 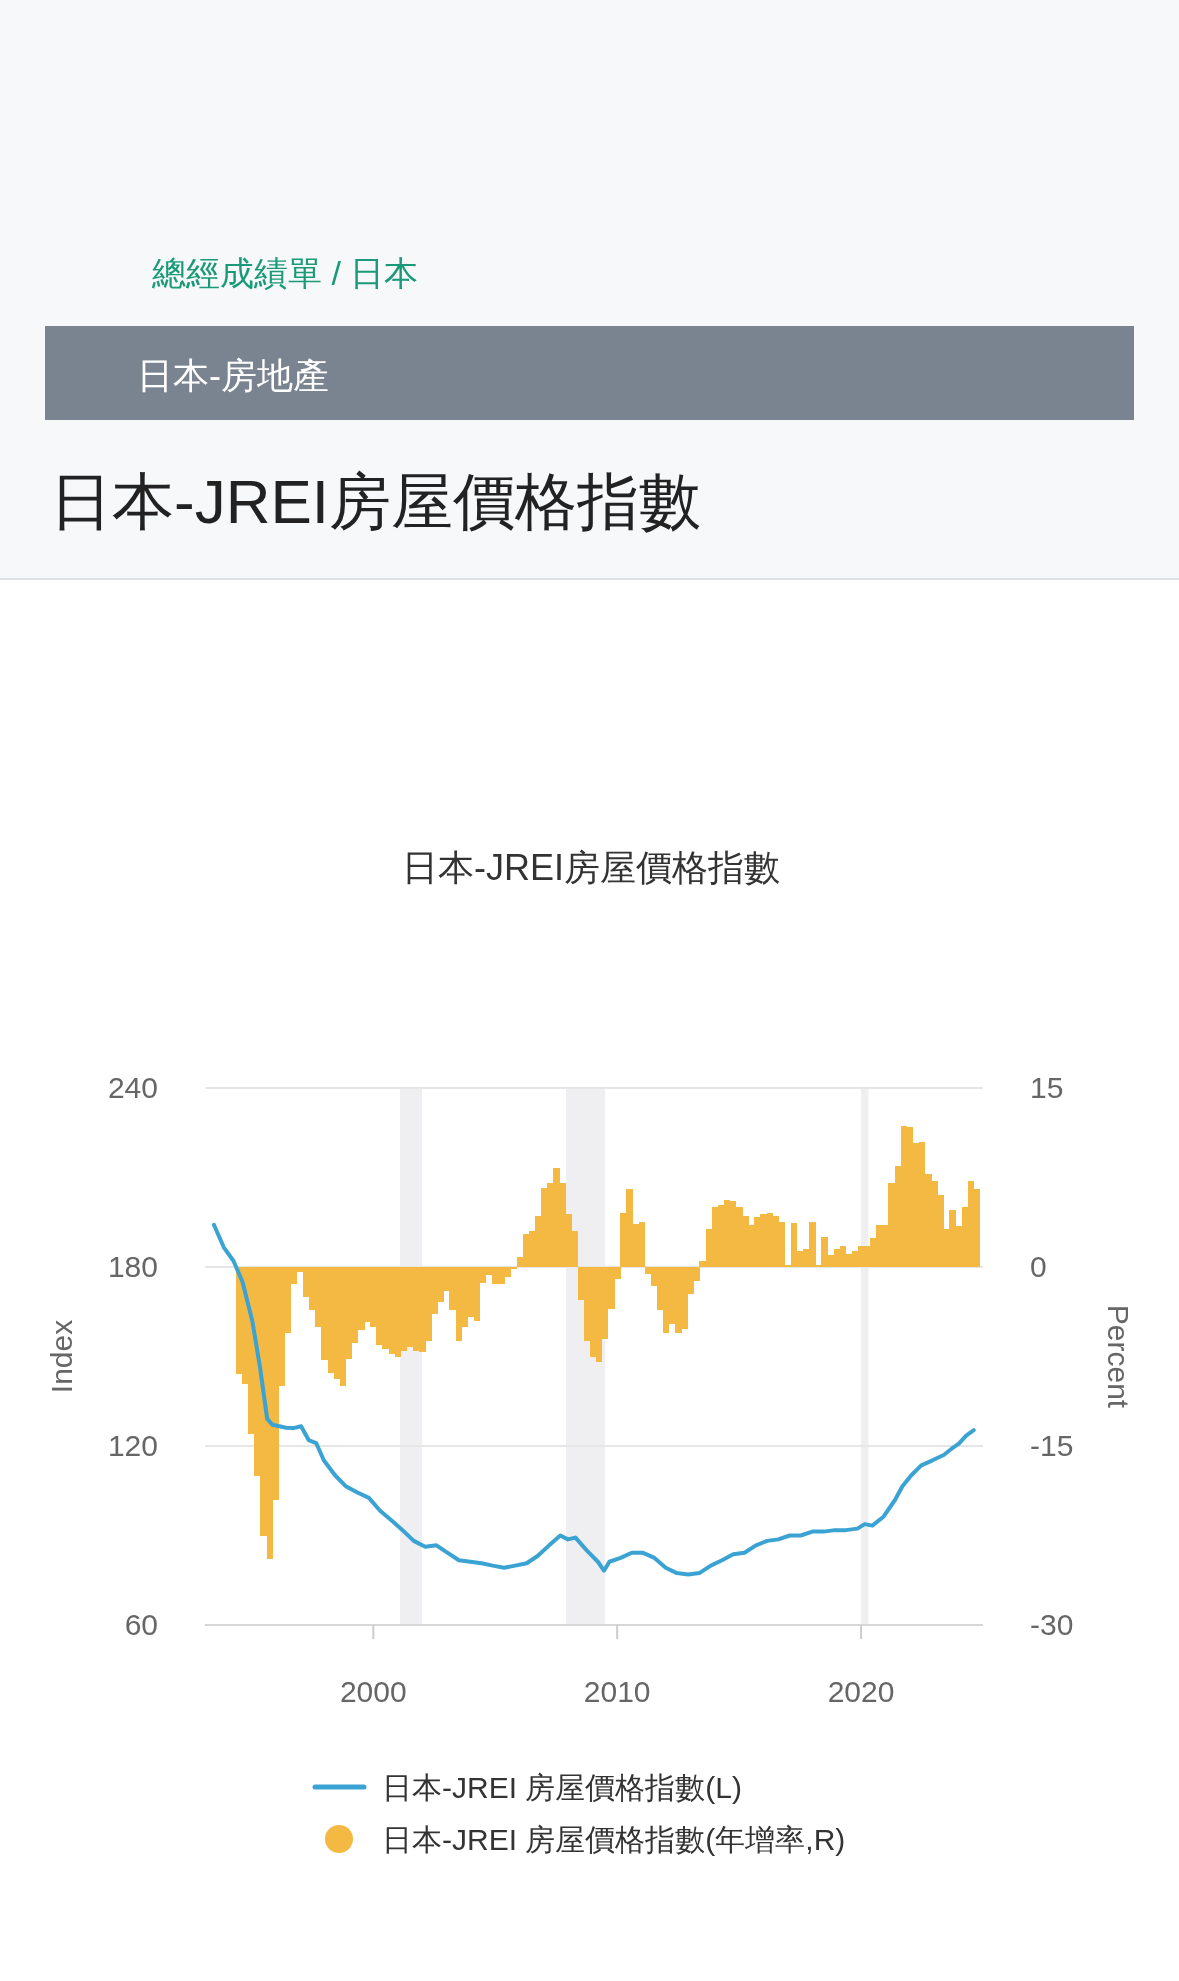 I want to click on tick-label: 120, so click(x=132, y=1445).